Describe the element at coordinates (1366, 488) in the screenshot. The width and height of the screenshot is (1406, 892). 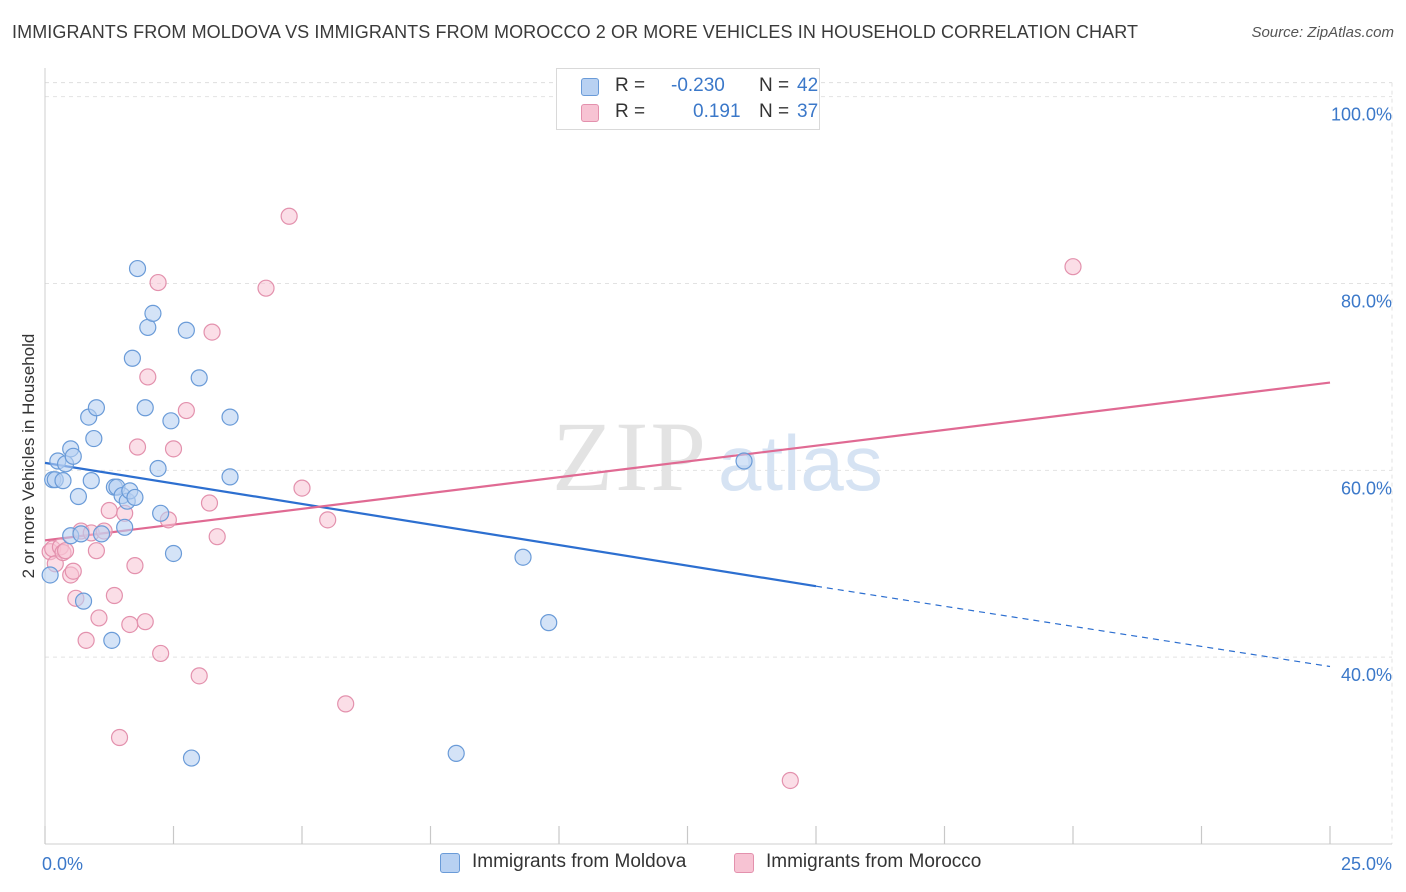
I see `y-tick-label: 60.0%` at that location.